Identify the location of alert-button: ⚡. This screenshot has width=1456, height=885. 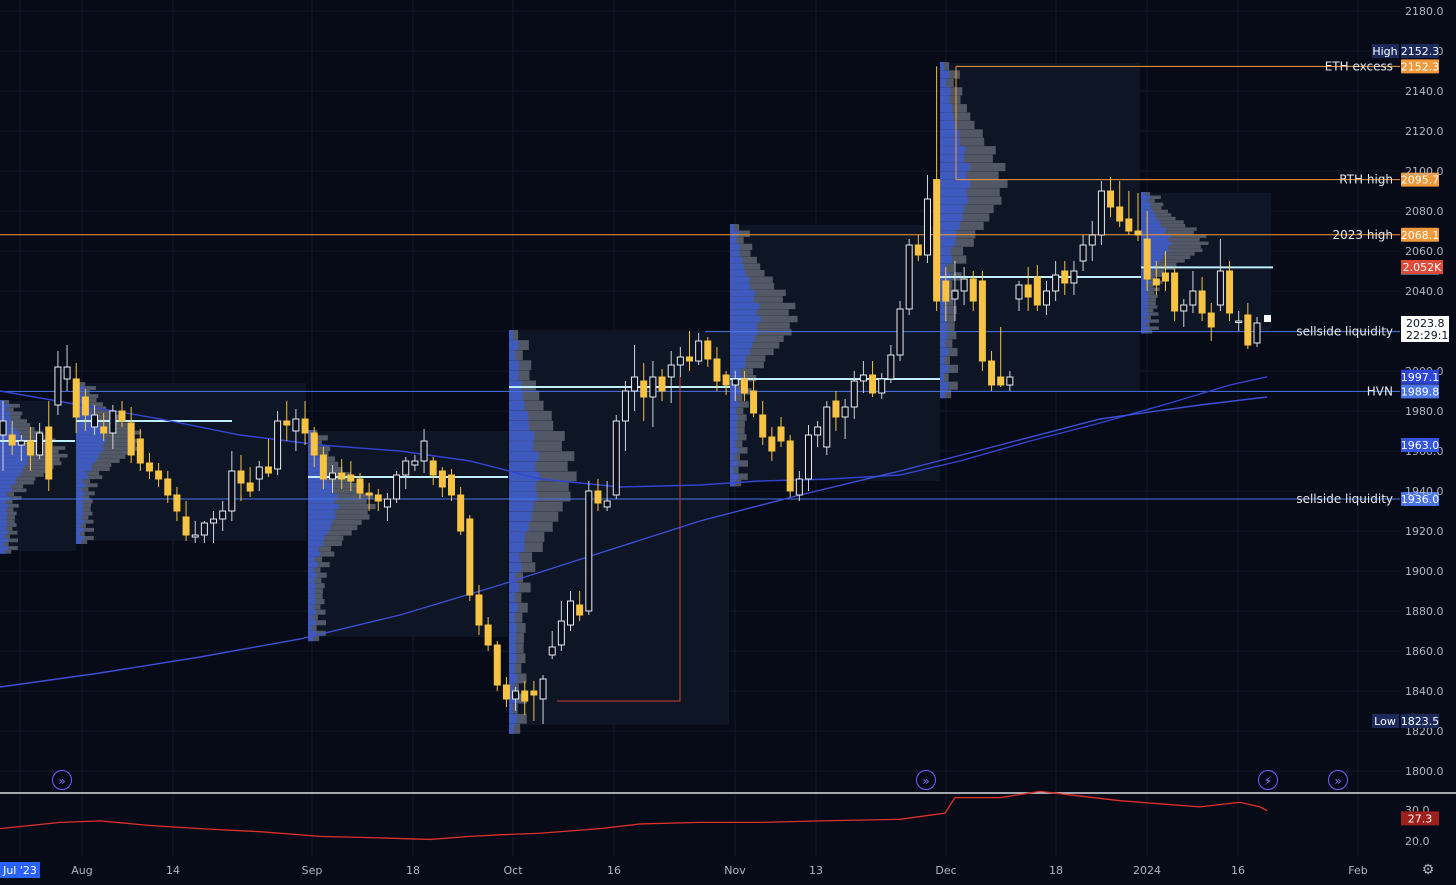
(1268, 780).